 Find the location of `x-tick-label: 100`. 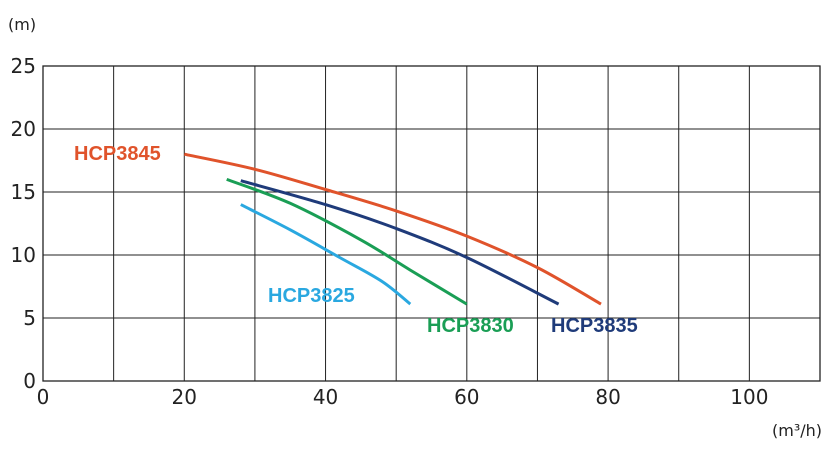

x-tick-label: 100 is located at coordinates (749, 397).